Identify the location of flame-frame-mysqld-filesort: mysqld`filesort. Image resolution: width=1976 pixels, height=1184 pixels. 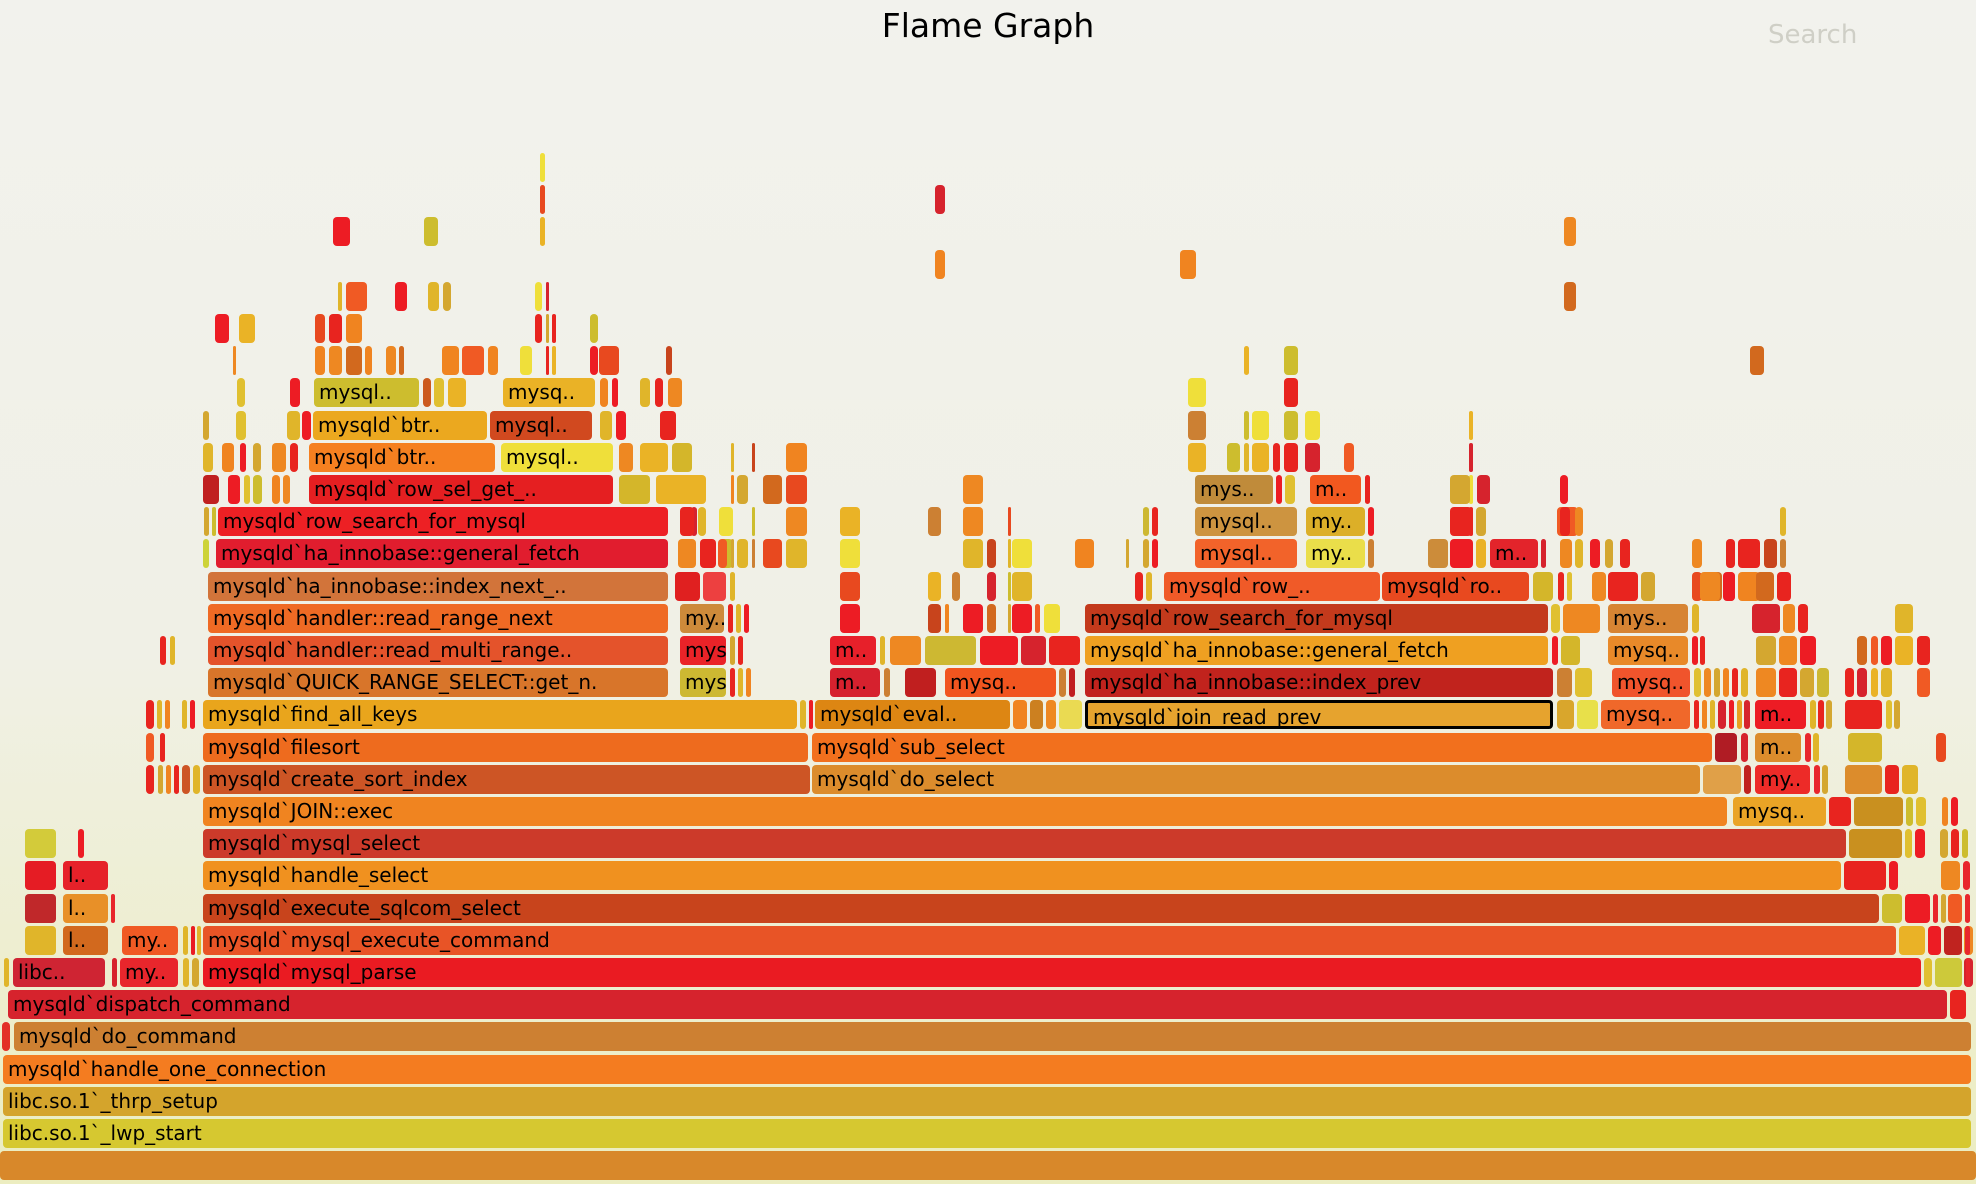
(505, 747).